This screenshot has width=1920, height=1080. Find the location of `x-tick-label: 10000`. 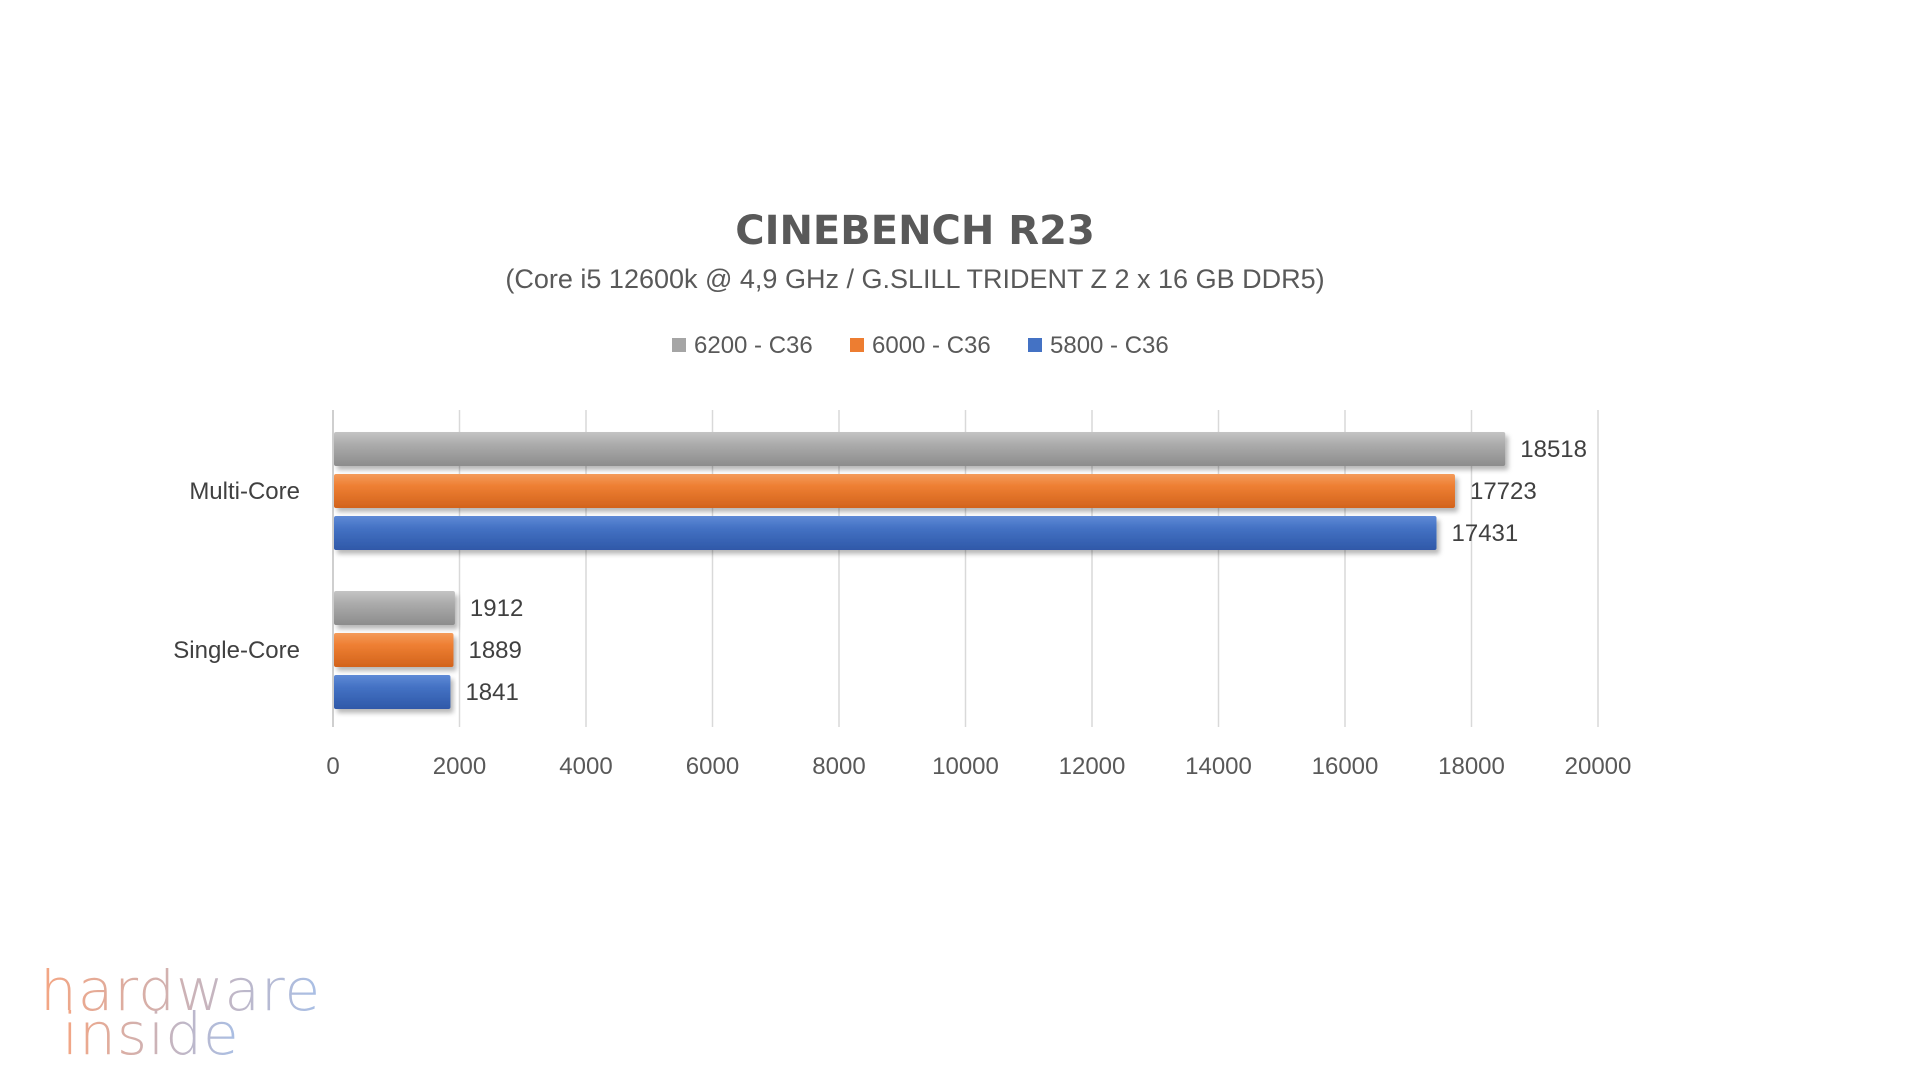

x-tick-label: 10000 is located at coordinates (965, 766).